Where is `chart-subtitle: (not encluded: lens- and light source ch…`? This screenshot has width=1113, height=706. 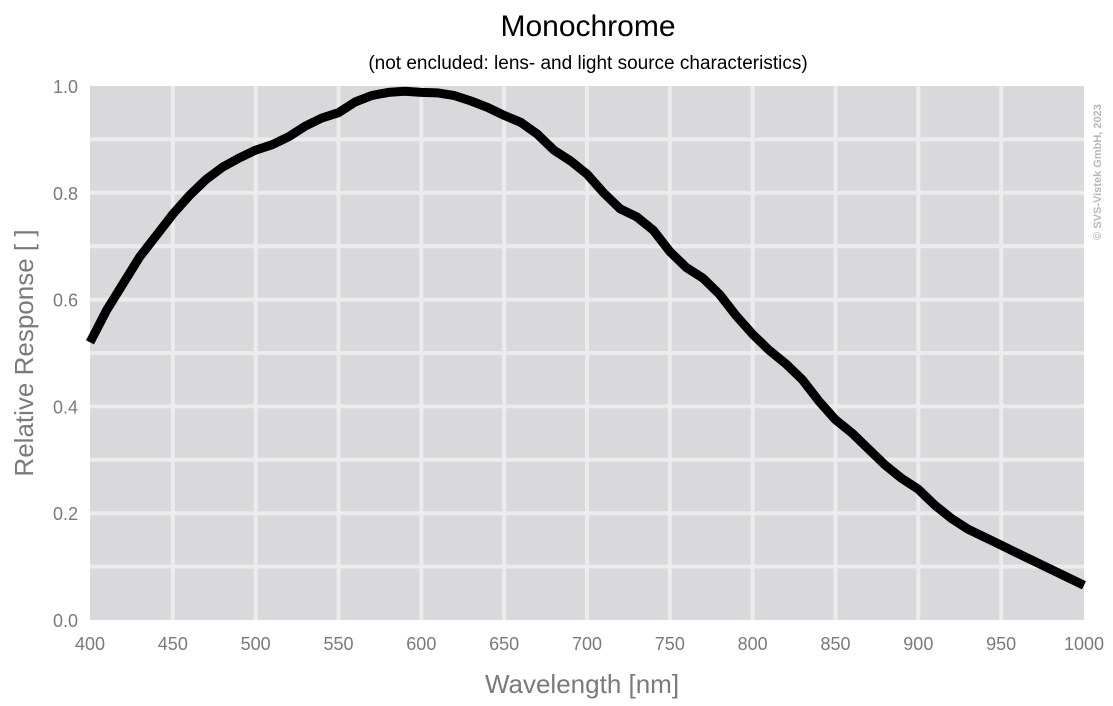 chart-subtitle: (not encluded: lens- and light source ch… is located at coordinates (587, 63).